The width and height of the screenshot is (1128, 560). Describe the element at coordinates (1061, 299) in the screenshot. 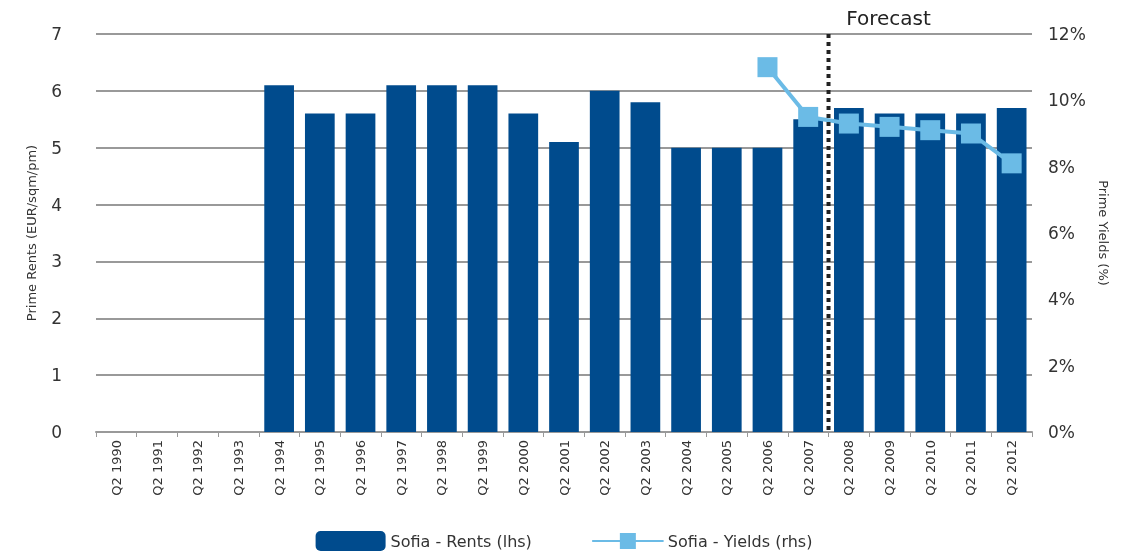

I see `y2-tick-label: 4%` at that location.